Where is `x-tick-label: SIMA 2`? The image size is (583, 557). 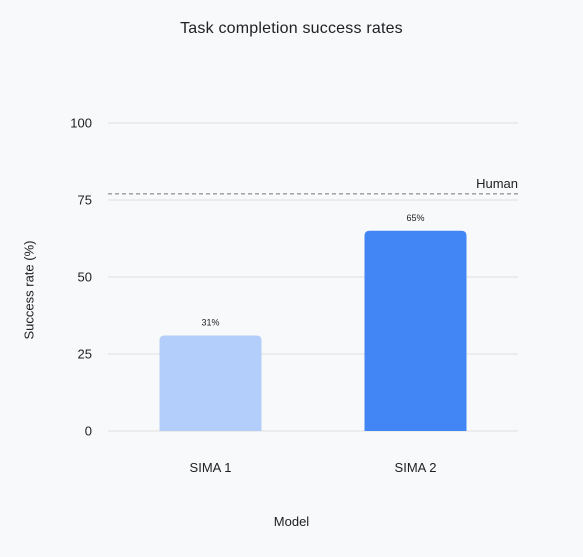 x-tick-label: SIMA 2 is located at coordinates (416, 467).